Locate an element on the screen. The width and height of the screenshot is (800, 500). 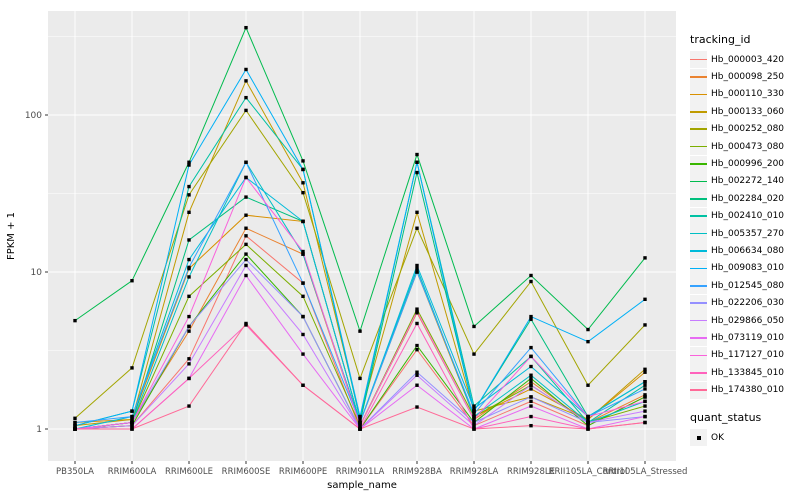
legend-label: Hb_005357_270 is located at coordinates (748, 233).